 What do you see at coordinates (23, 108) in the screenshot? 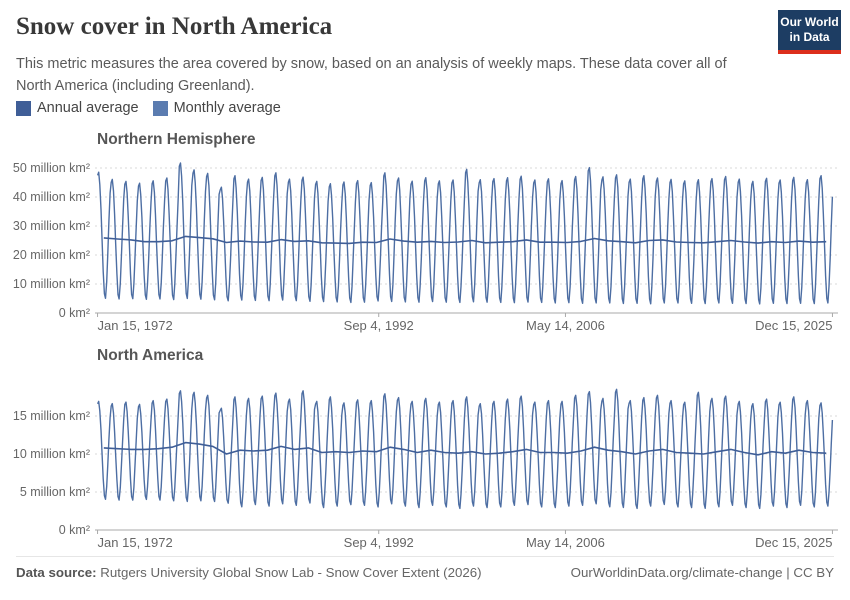
I see `annual-average-swatch-icon` at bounding box center [23, 108].